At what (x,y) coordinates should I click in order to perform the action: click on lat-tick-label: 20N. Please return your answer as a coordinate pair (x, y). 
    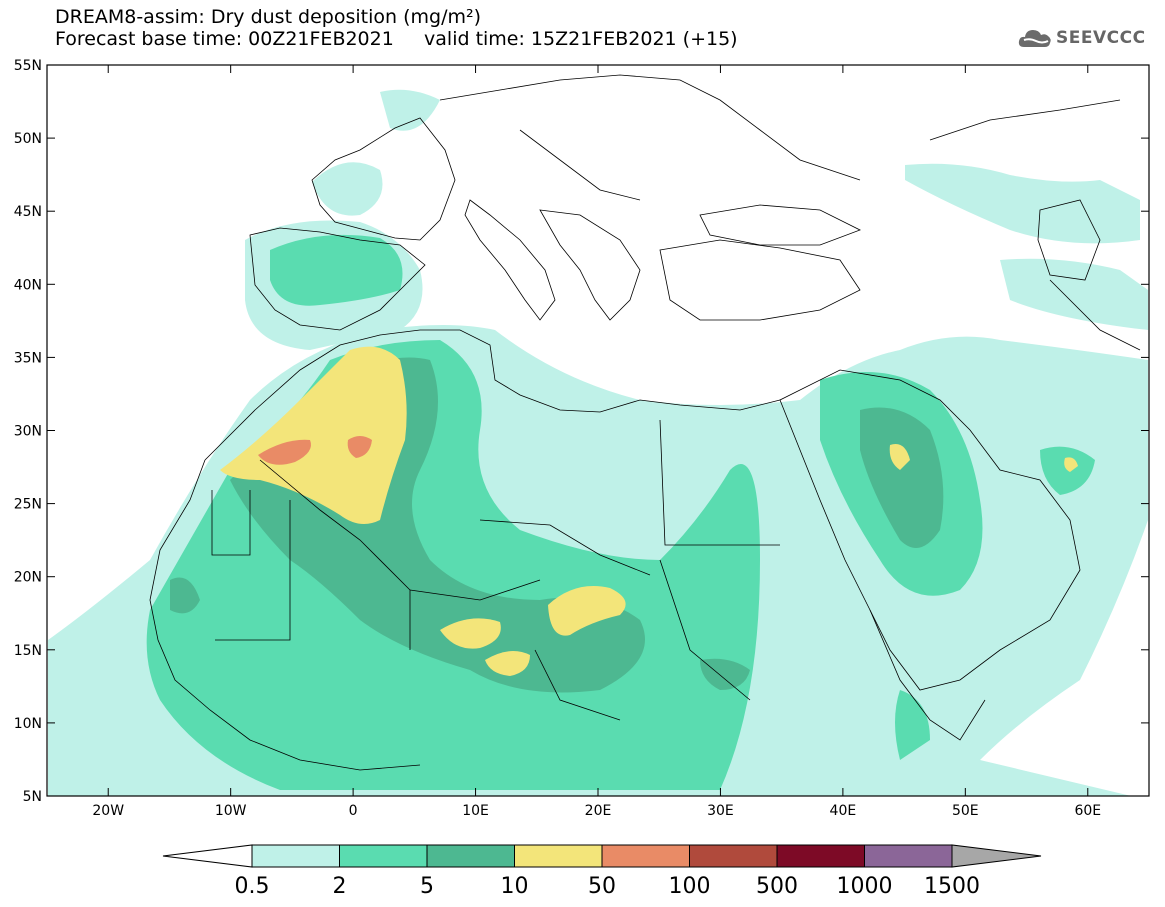
    Looking at the image, I should click on (28, 578).